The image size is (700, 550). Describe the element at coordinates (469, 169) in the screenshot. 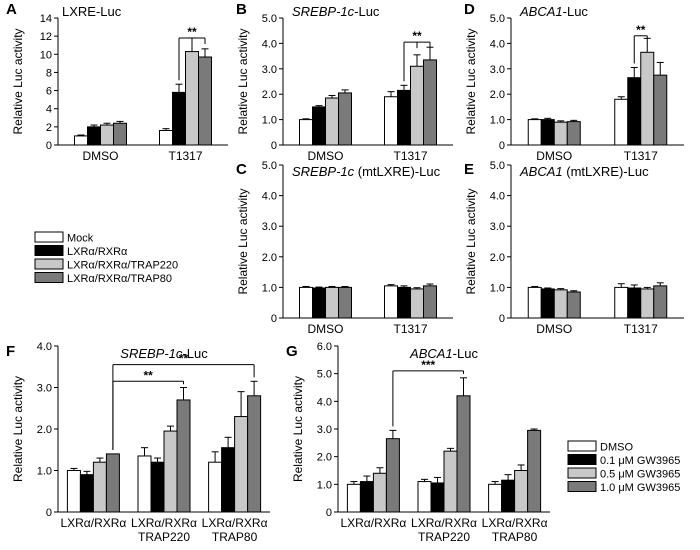

I see `panel-label: E` at that location.